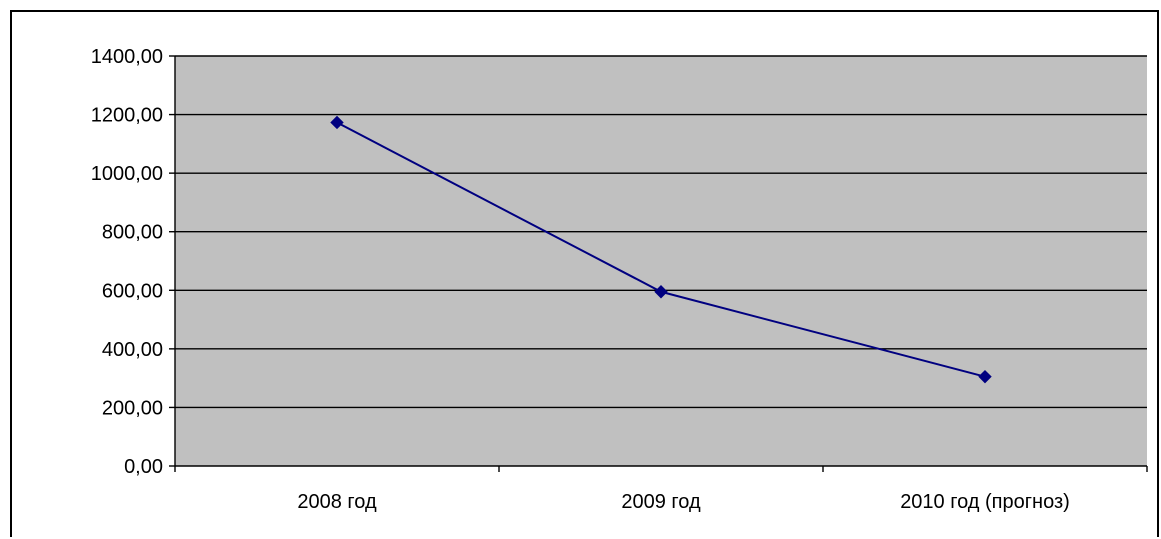 This screenshot has width=1161, height=539. What do you see at coordinates (132, 291) in the screenshot?
I see `y-tick-label: 600,00` at bounding box center [132, 291].